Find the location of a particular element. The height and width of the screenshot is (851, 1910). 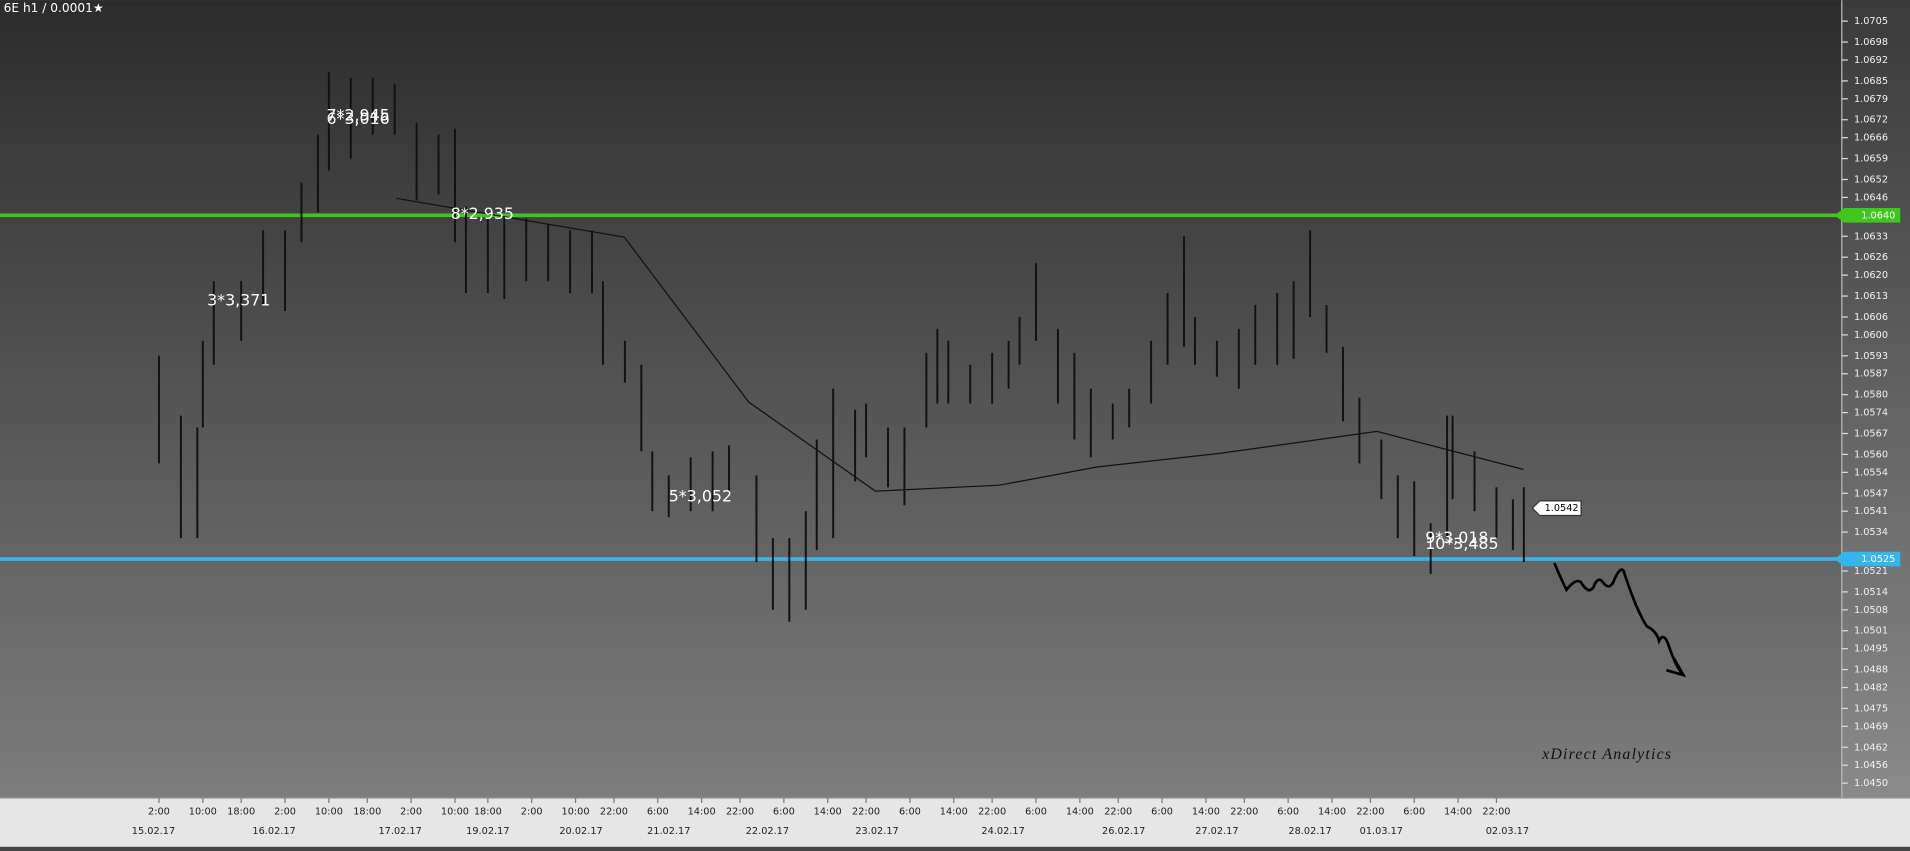

y-tick-label: 1.0659 is located at coordinates (1871, 159).